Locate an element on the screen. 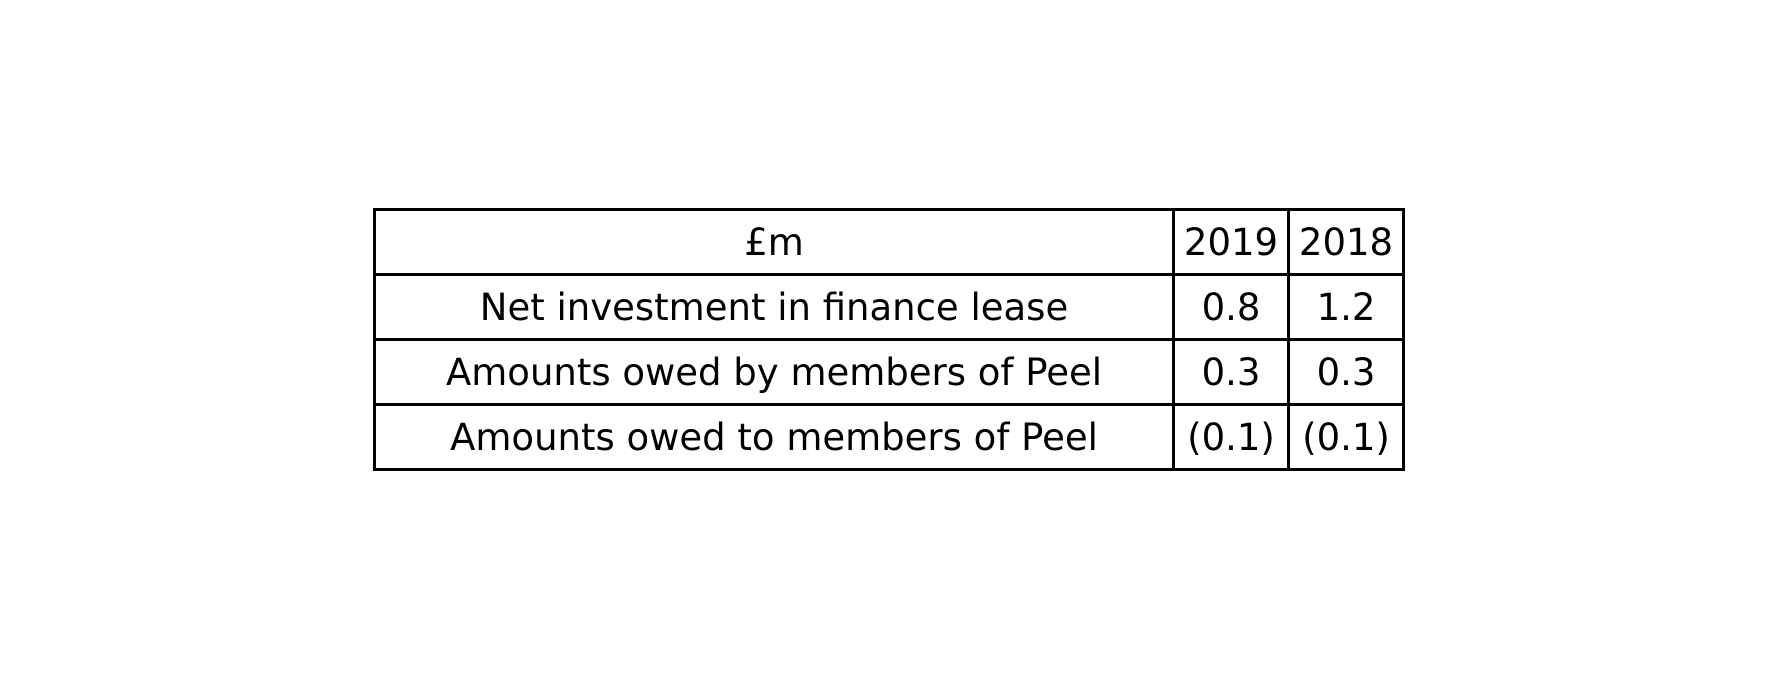 The height and width of the screenshot is (690, 1770). row-label: Amounts owed to members of Peel is located at coordinates (774, 437).